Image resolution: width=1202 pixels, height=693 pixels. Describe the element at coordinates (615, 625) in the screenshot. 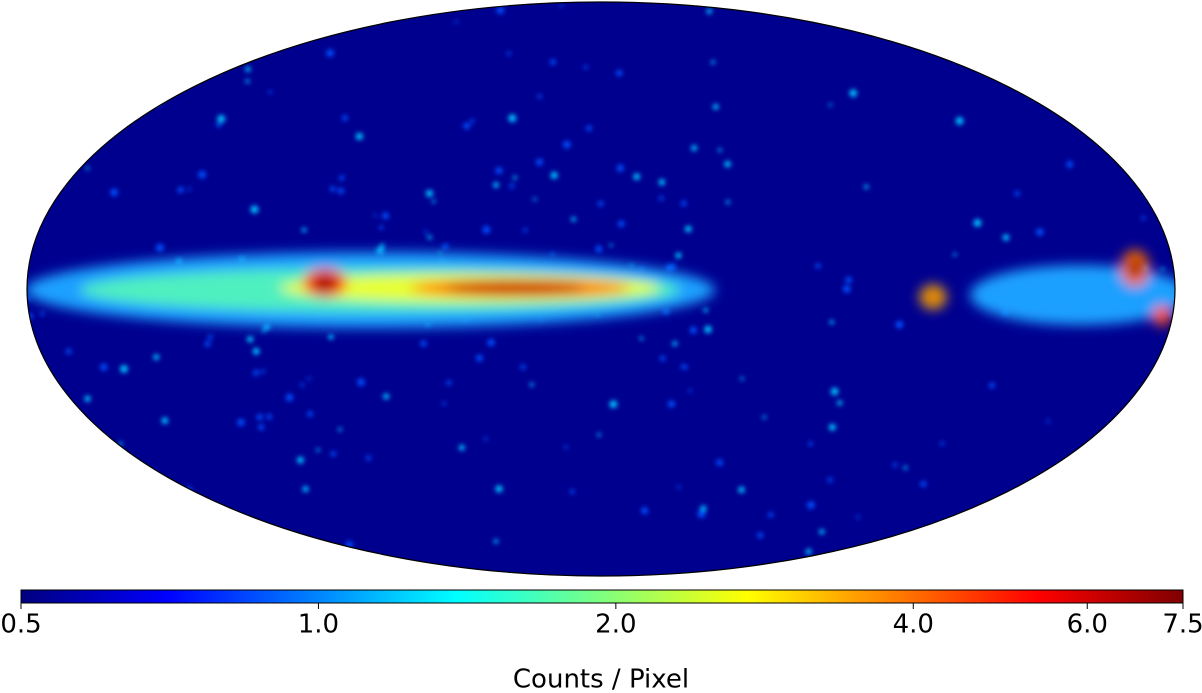

I see `colorbar-tick-label: 2.0` at that location.